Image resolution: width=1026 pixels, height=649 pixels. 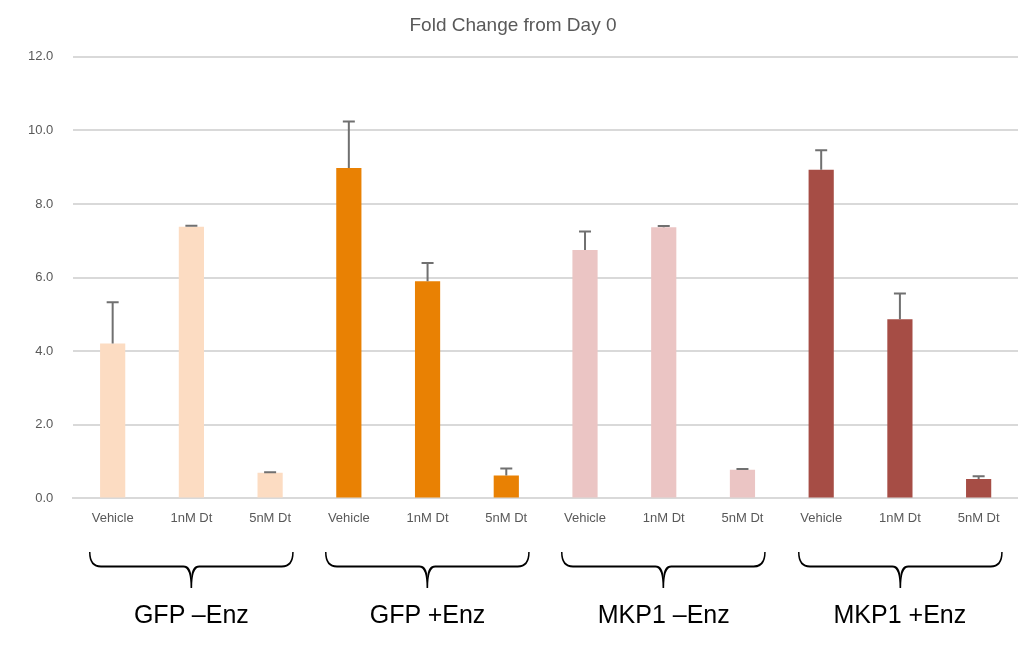 What do you see at coordinates (427, 614) in the screenshot?
I see `text: GFP +Enz` at bounding box center [427, 614].